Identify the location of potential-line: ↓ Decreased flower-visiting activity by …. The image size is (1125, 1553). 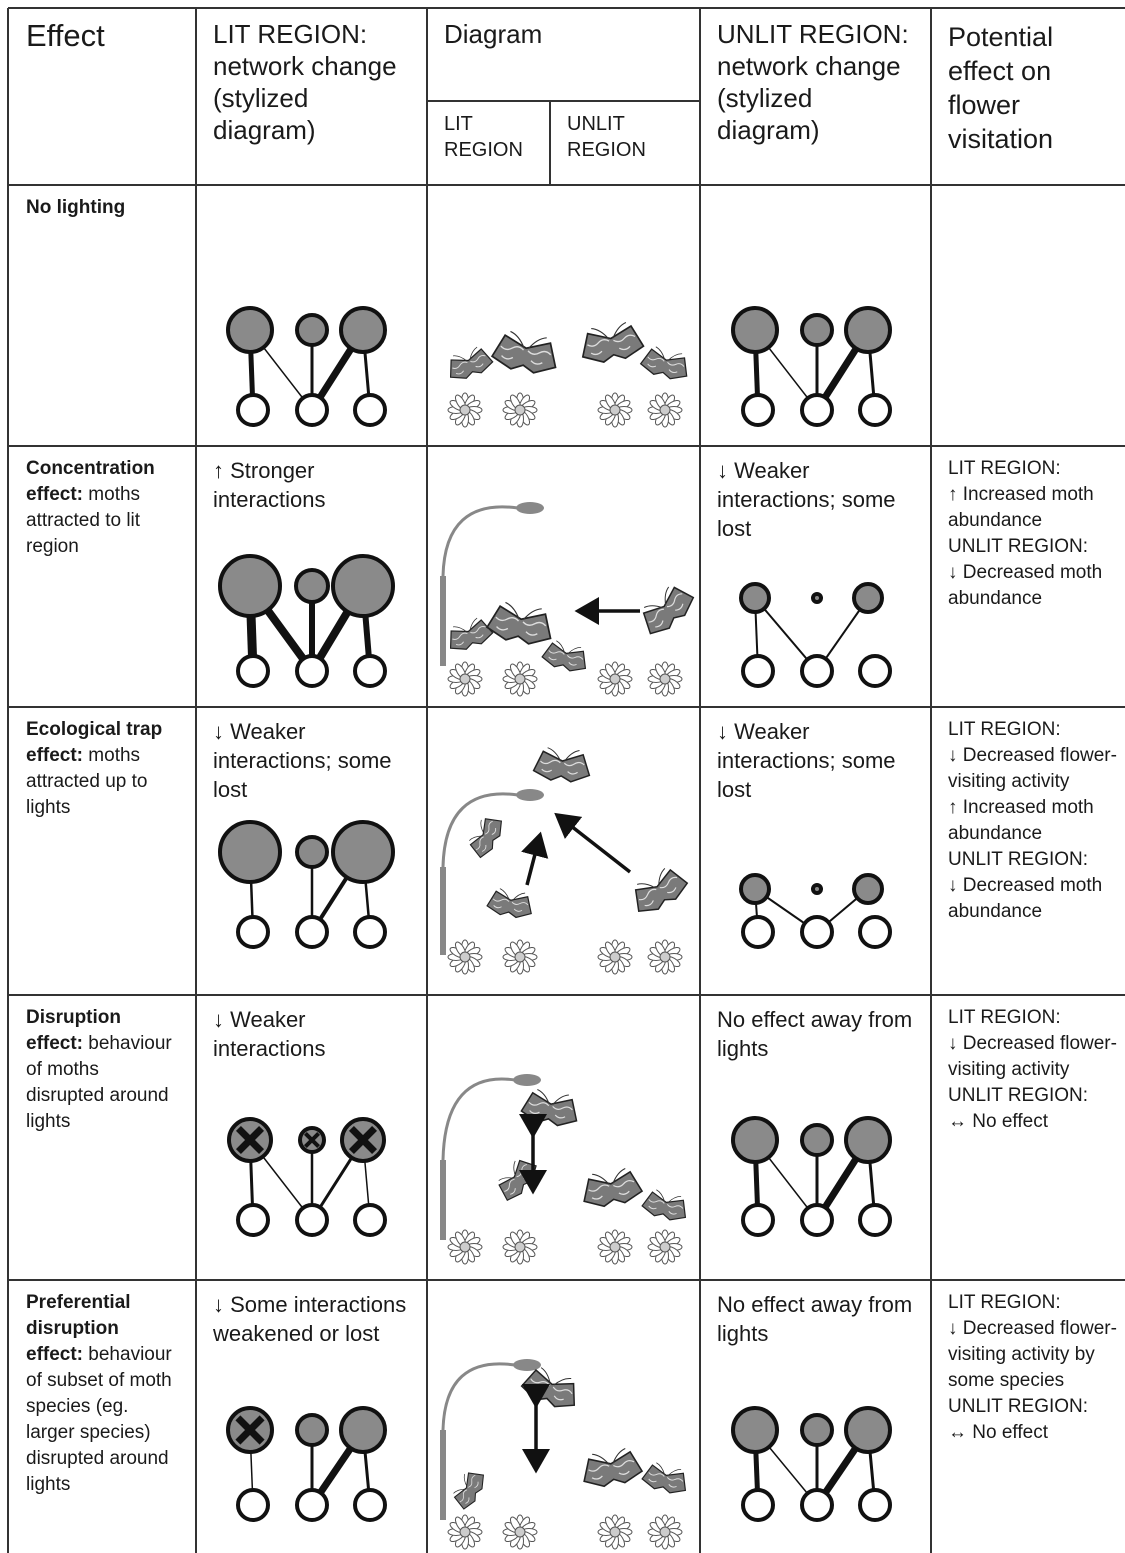
(1032, 1354).